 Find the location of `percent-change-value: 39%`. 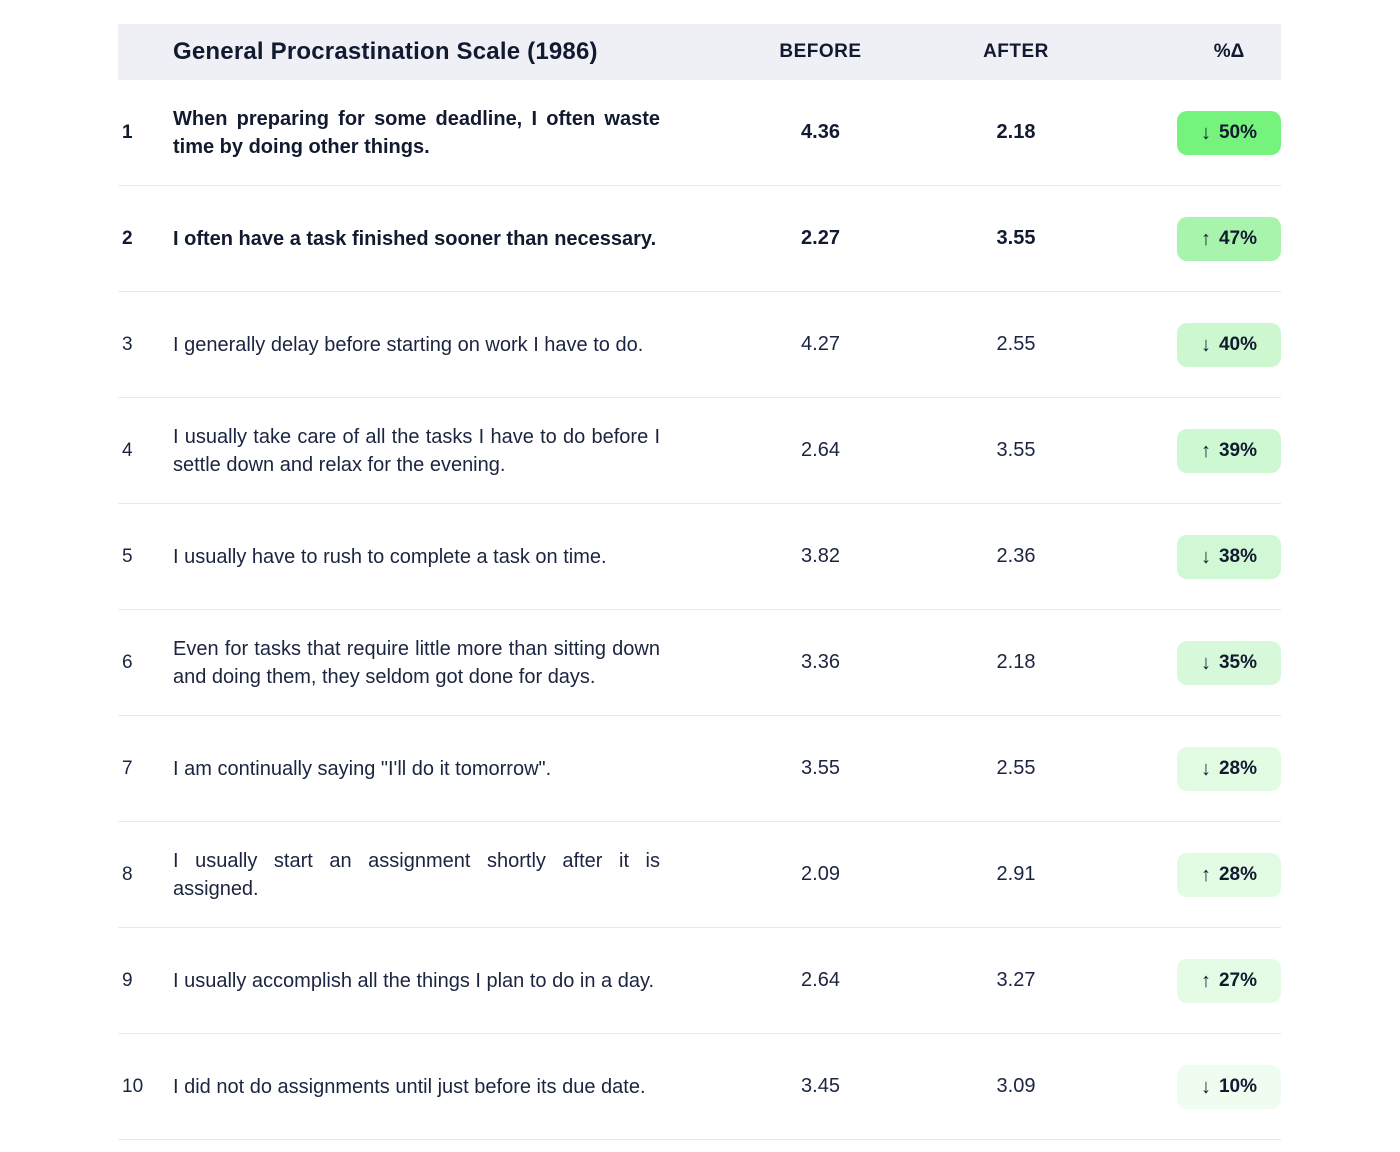

percent-change-value: 39% is located at coordinates (1238, 450).